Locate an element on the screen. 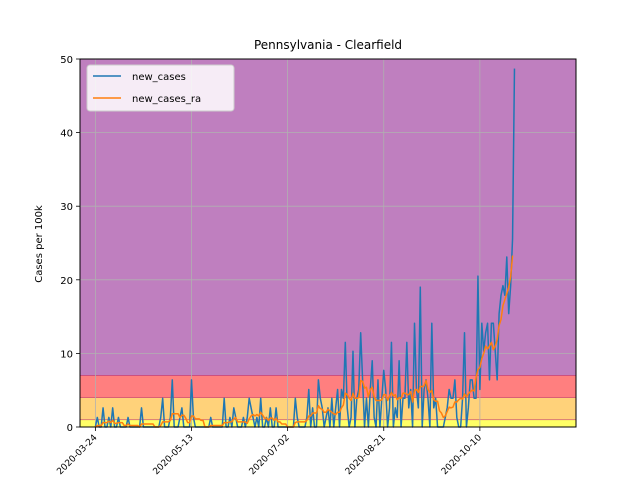  legend-box is located at coordinates (160, 88).